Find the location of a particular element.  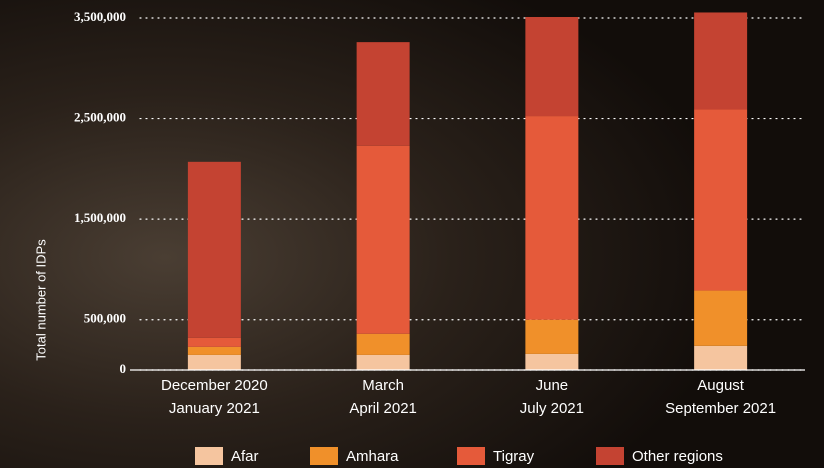

y-axis-label: Total number of IDPs is located at coordinates (40, 300).